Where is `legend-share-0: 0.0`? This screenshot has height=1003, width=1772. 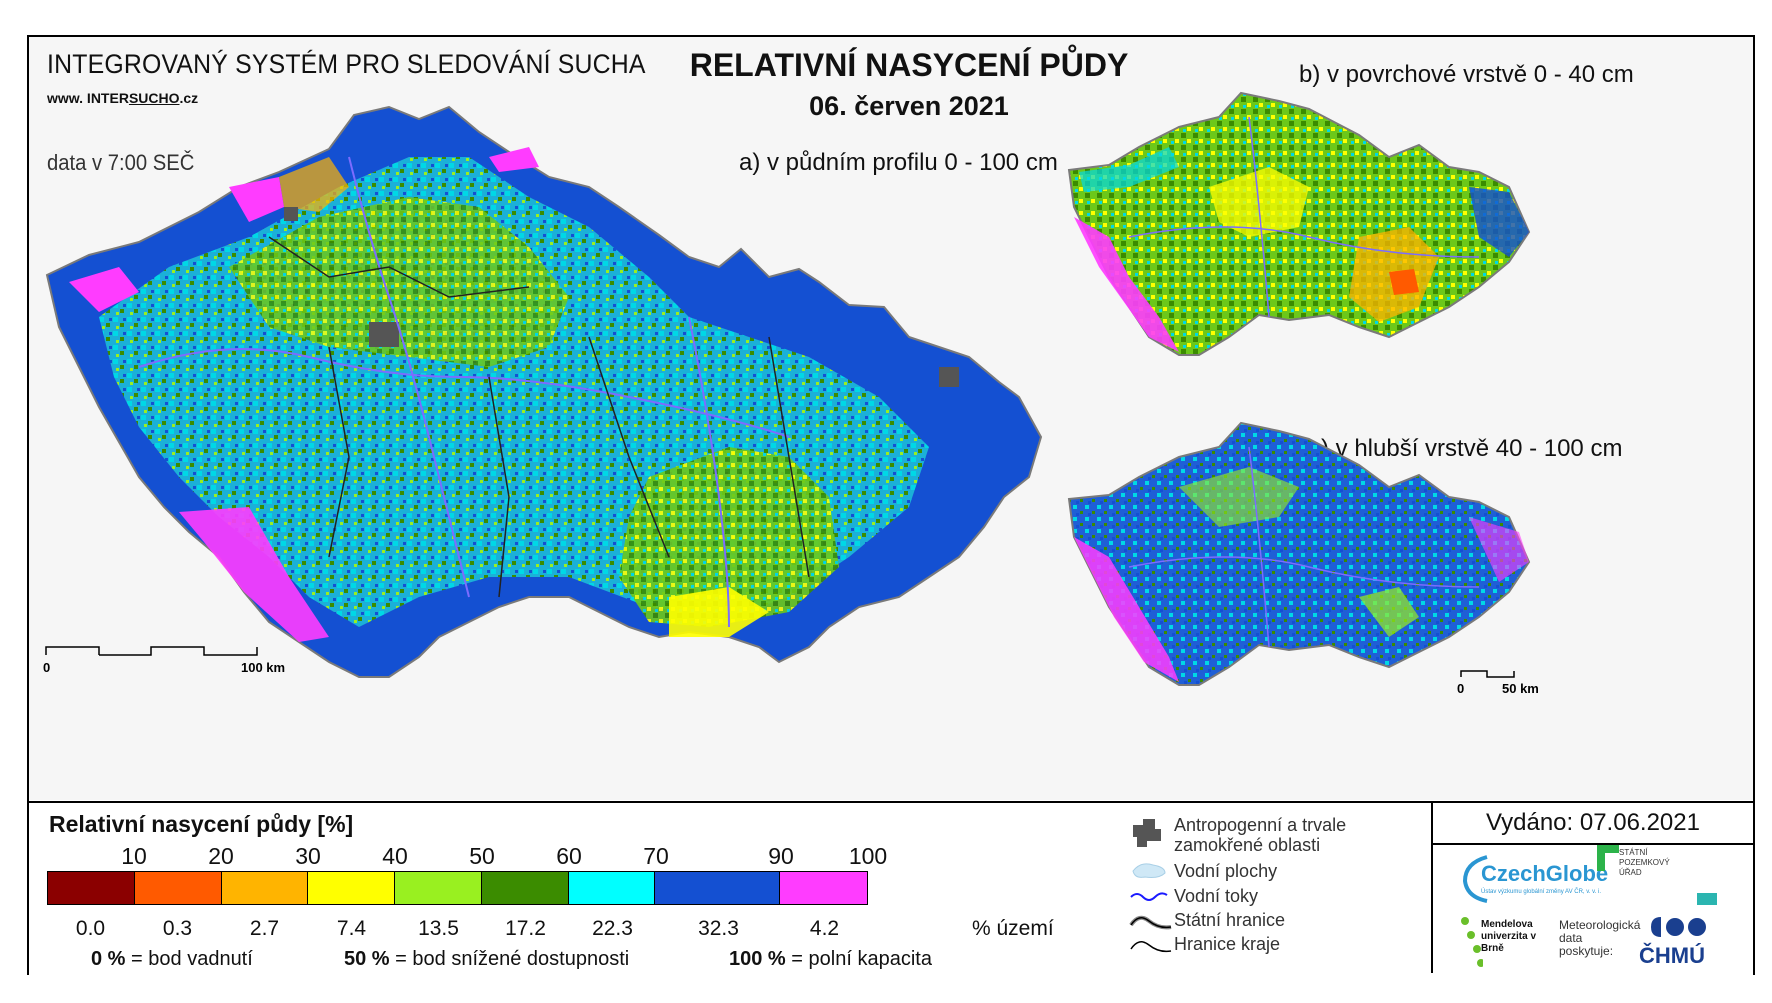
legend-share-0: 0.0 is located at coordinates (90, 928).